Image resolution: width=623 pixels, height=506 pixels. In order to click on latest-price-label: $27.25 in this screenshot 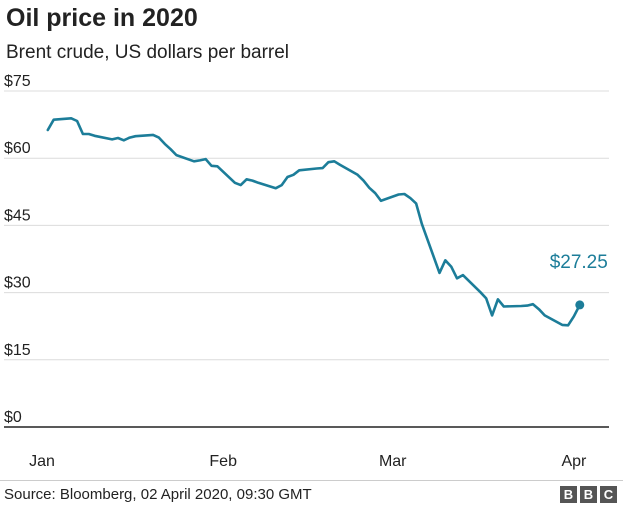, I will do `click(579, 262)`.